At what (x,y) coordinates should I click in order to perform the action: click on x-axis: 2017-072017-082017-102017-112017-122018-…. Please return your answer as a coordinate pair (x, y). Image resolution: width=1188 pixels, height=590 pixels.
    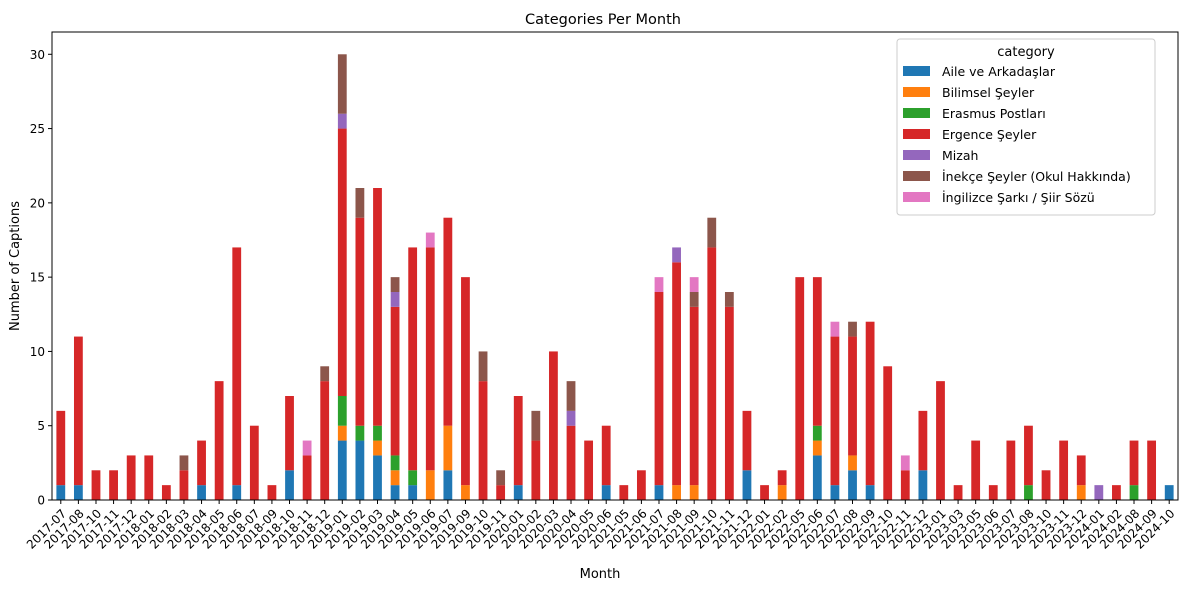
    Looking at the image, I should click on (601, 526).